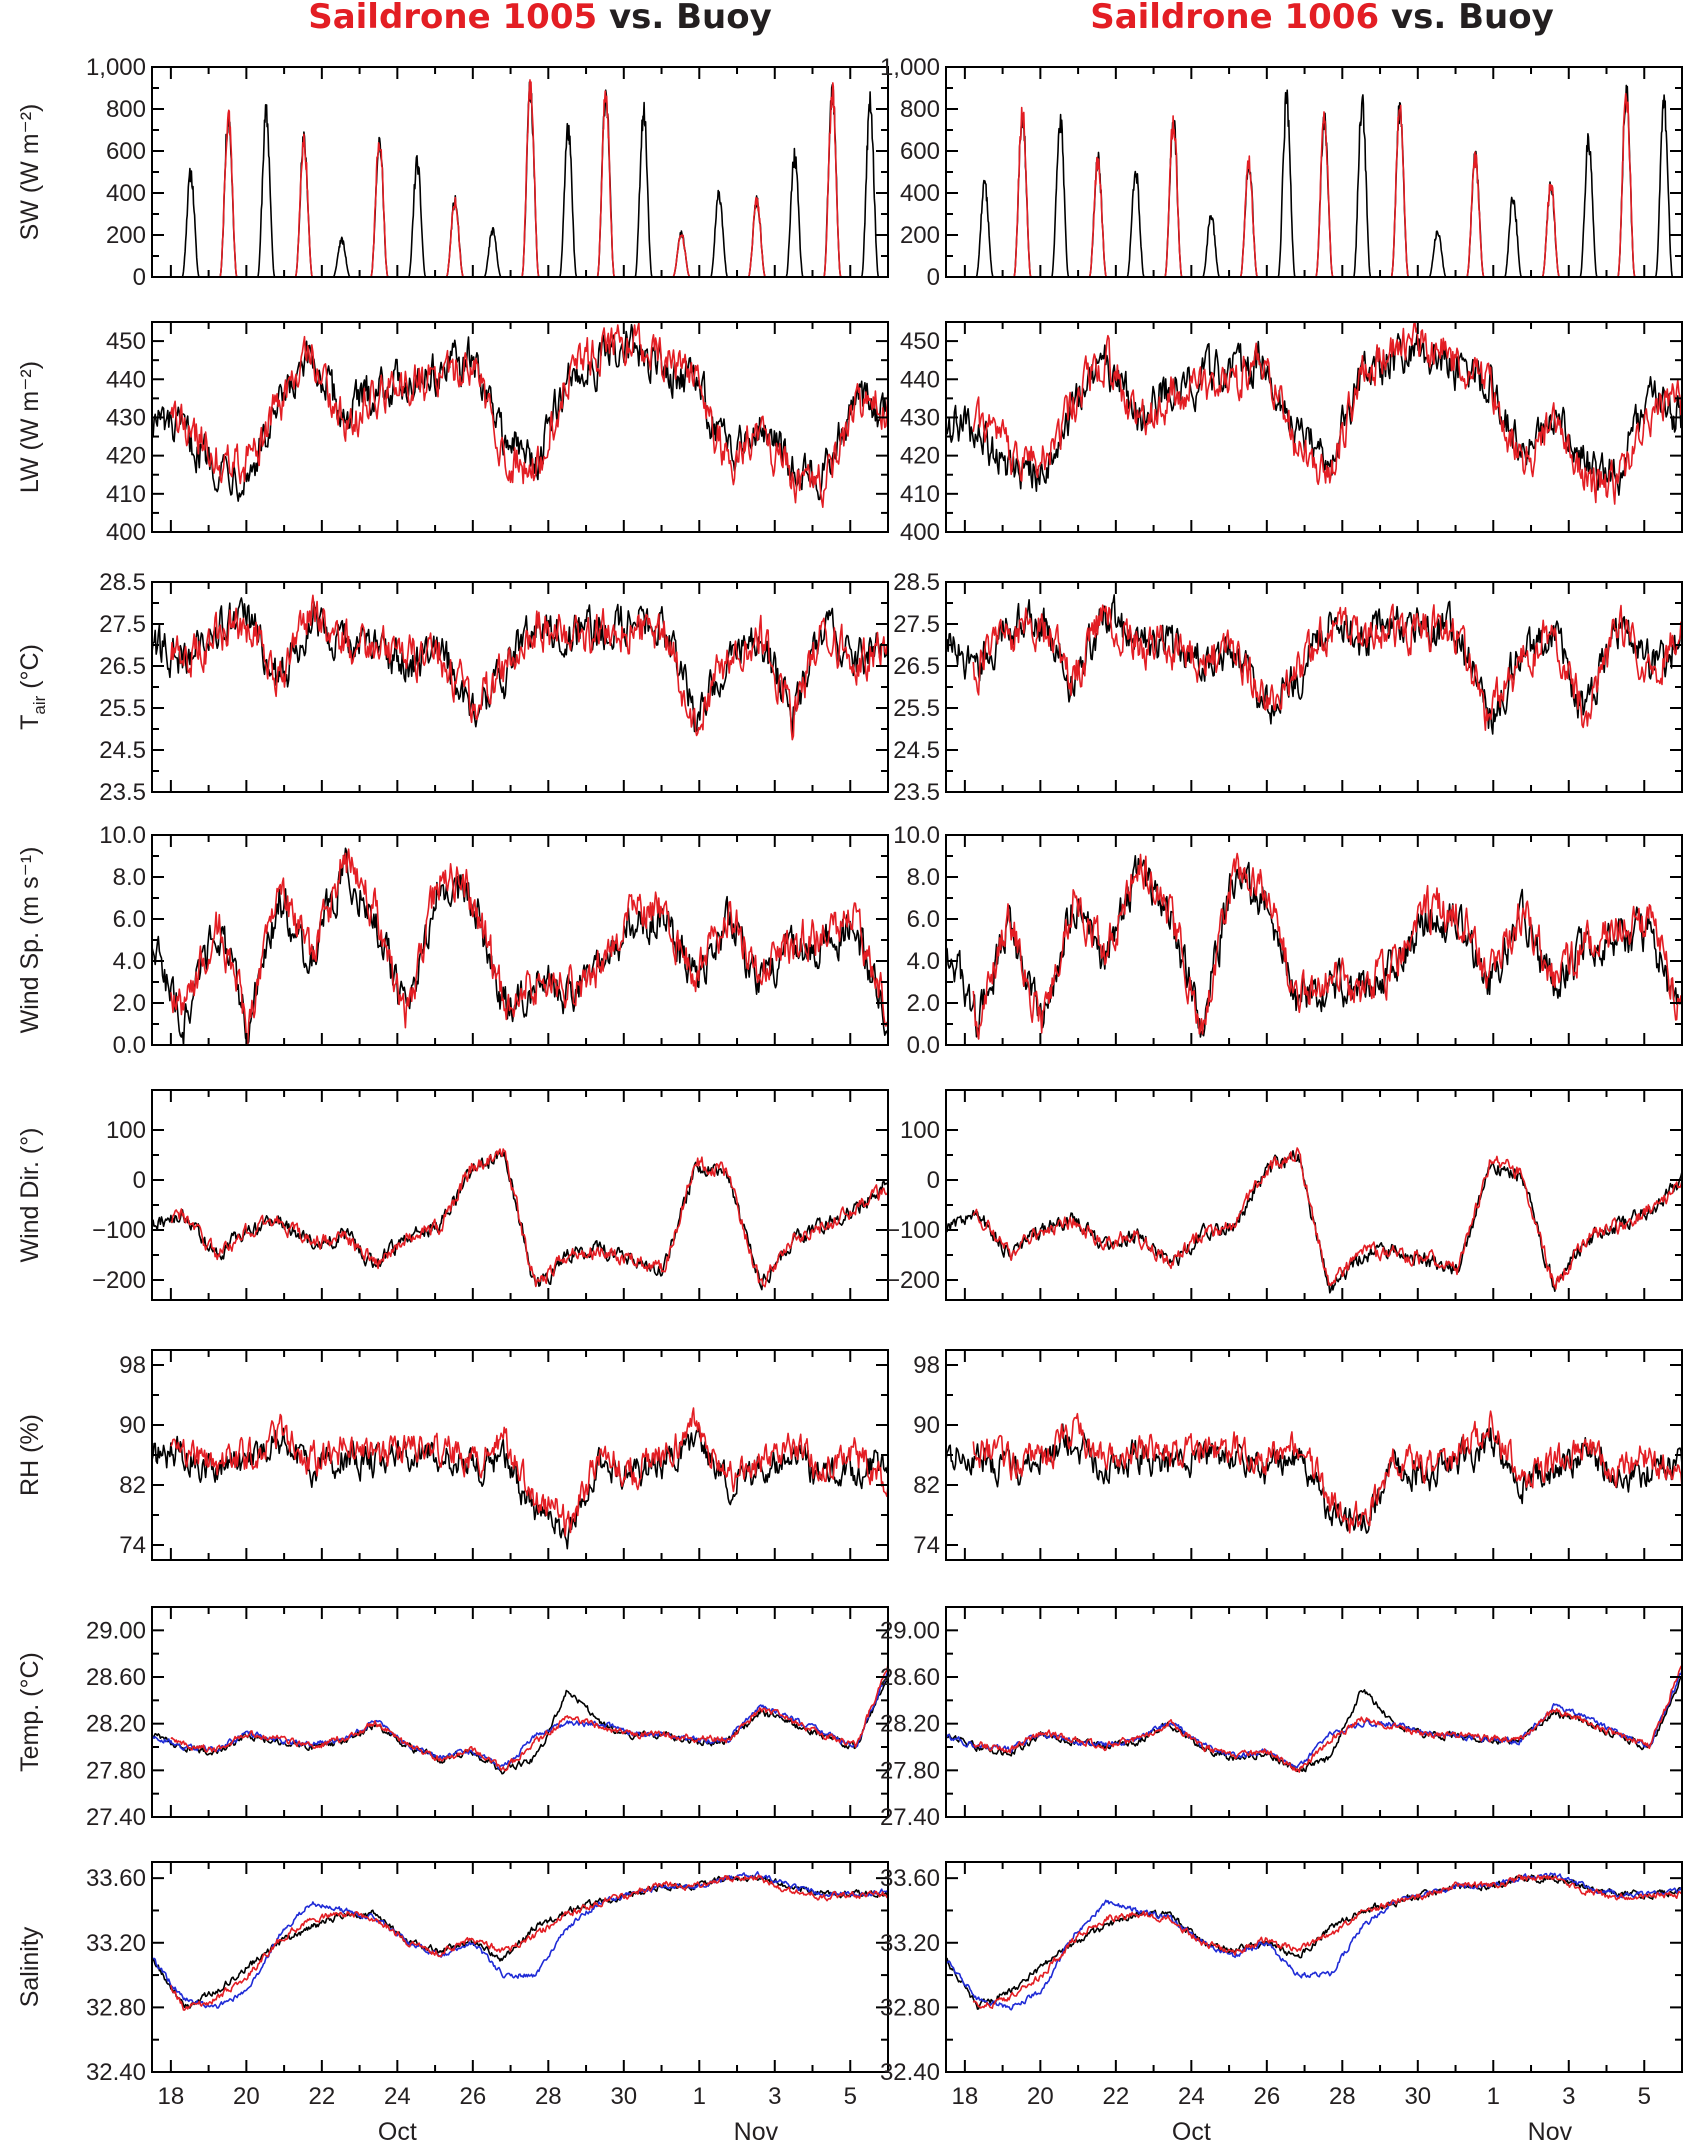 This screenshot has width=1694, height=2152. What do you see at coordinates (916, 835) in the screenshot?
I see `y-tick-label: 10.0` at bounding box center [916, 835].